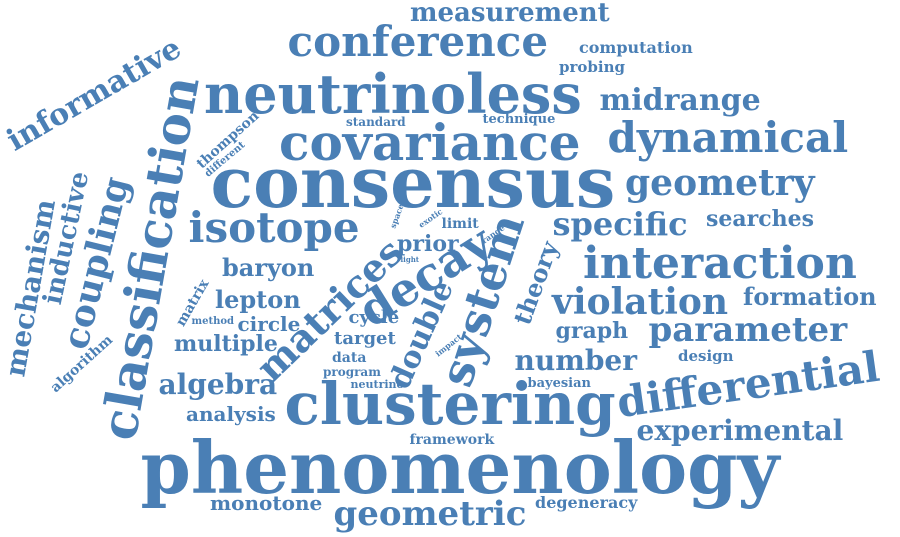 Image resolution: width=900 pixels, height=537 pixels. I want to click on word: analysis, so click(231, 414).